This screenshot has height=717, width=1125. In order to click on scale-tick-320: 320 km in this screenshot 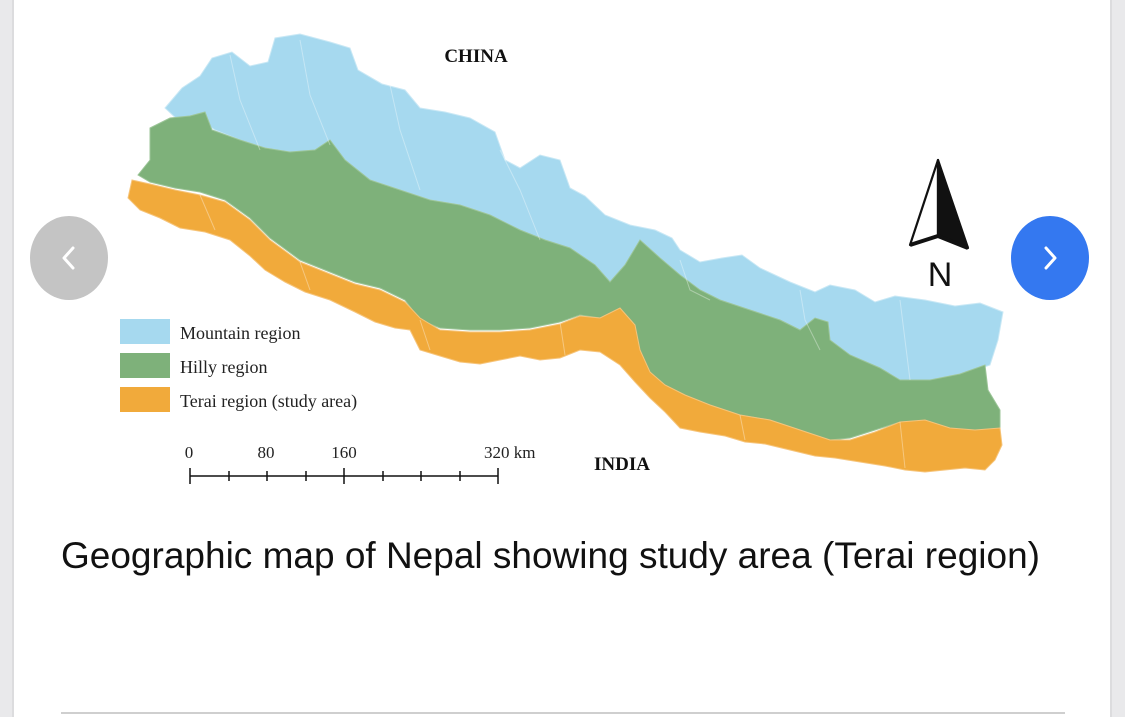, I will do `click(509, 452)`.